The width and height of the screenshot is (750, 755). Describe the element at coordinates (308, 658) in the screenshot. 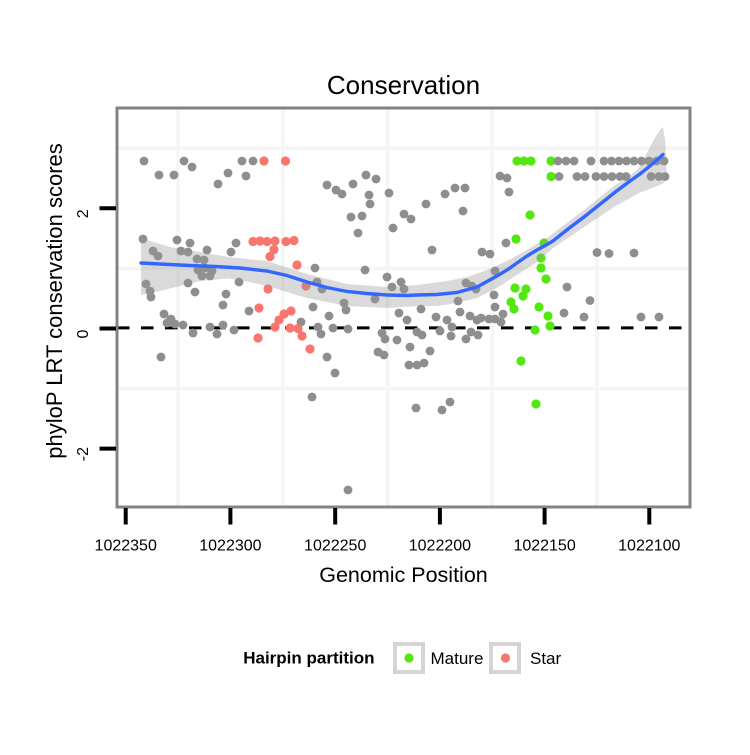

I see `svg-text: Hairpin partition` at that location.